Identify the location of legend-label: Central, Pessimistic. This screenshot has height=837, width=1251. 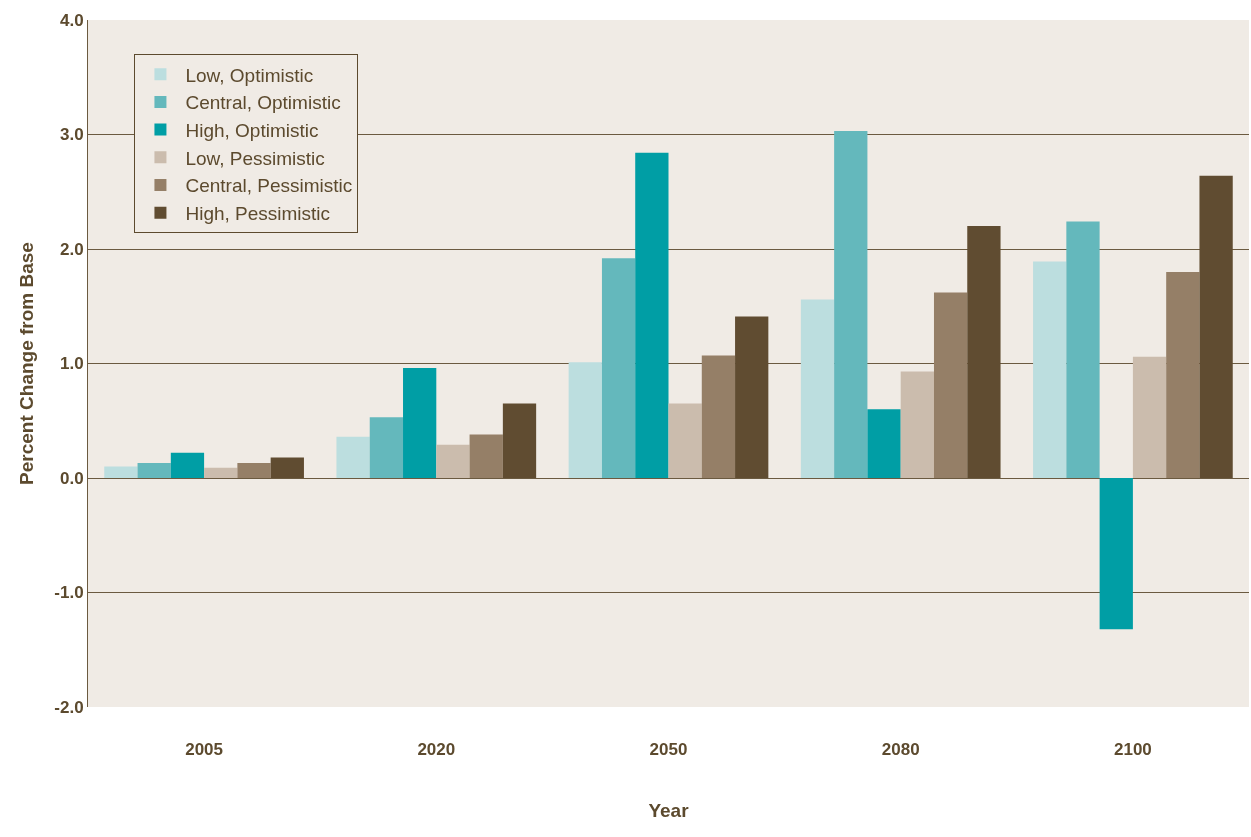
(269, 186).